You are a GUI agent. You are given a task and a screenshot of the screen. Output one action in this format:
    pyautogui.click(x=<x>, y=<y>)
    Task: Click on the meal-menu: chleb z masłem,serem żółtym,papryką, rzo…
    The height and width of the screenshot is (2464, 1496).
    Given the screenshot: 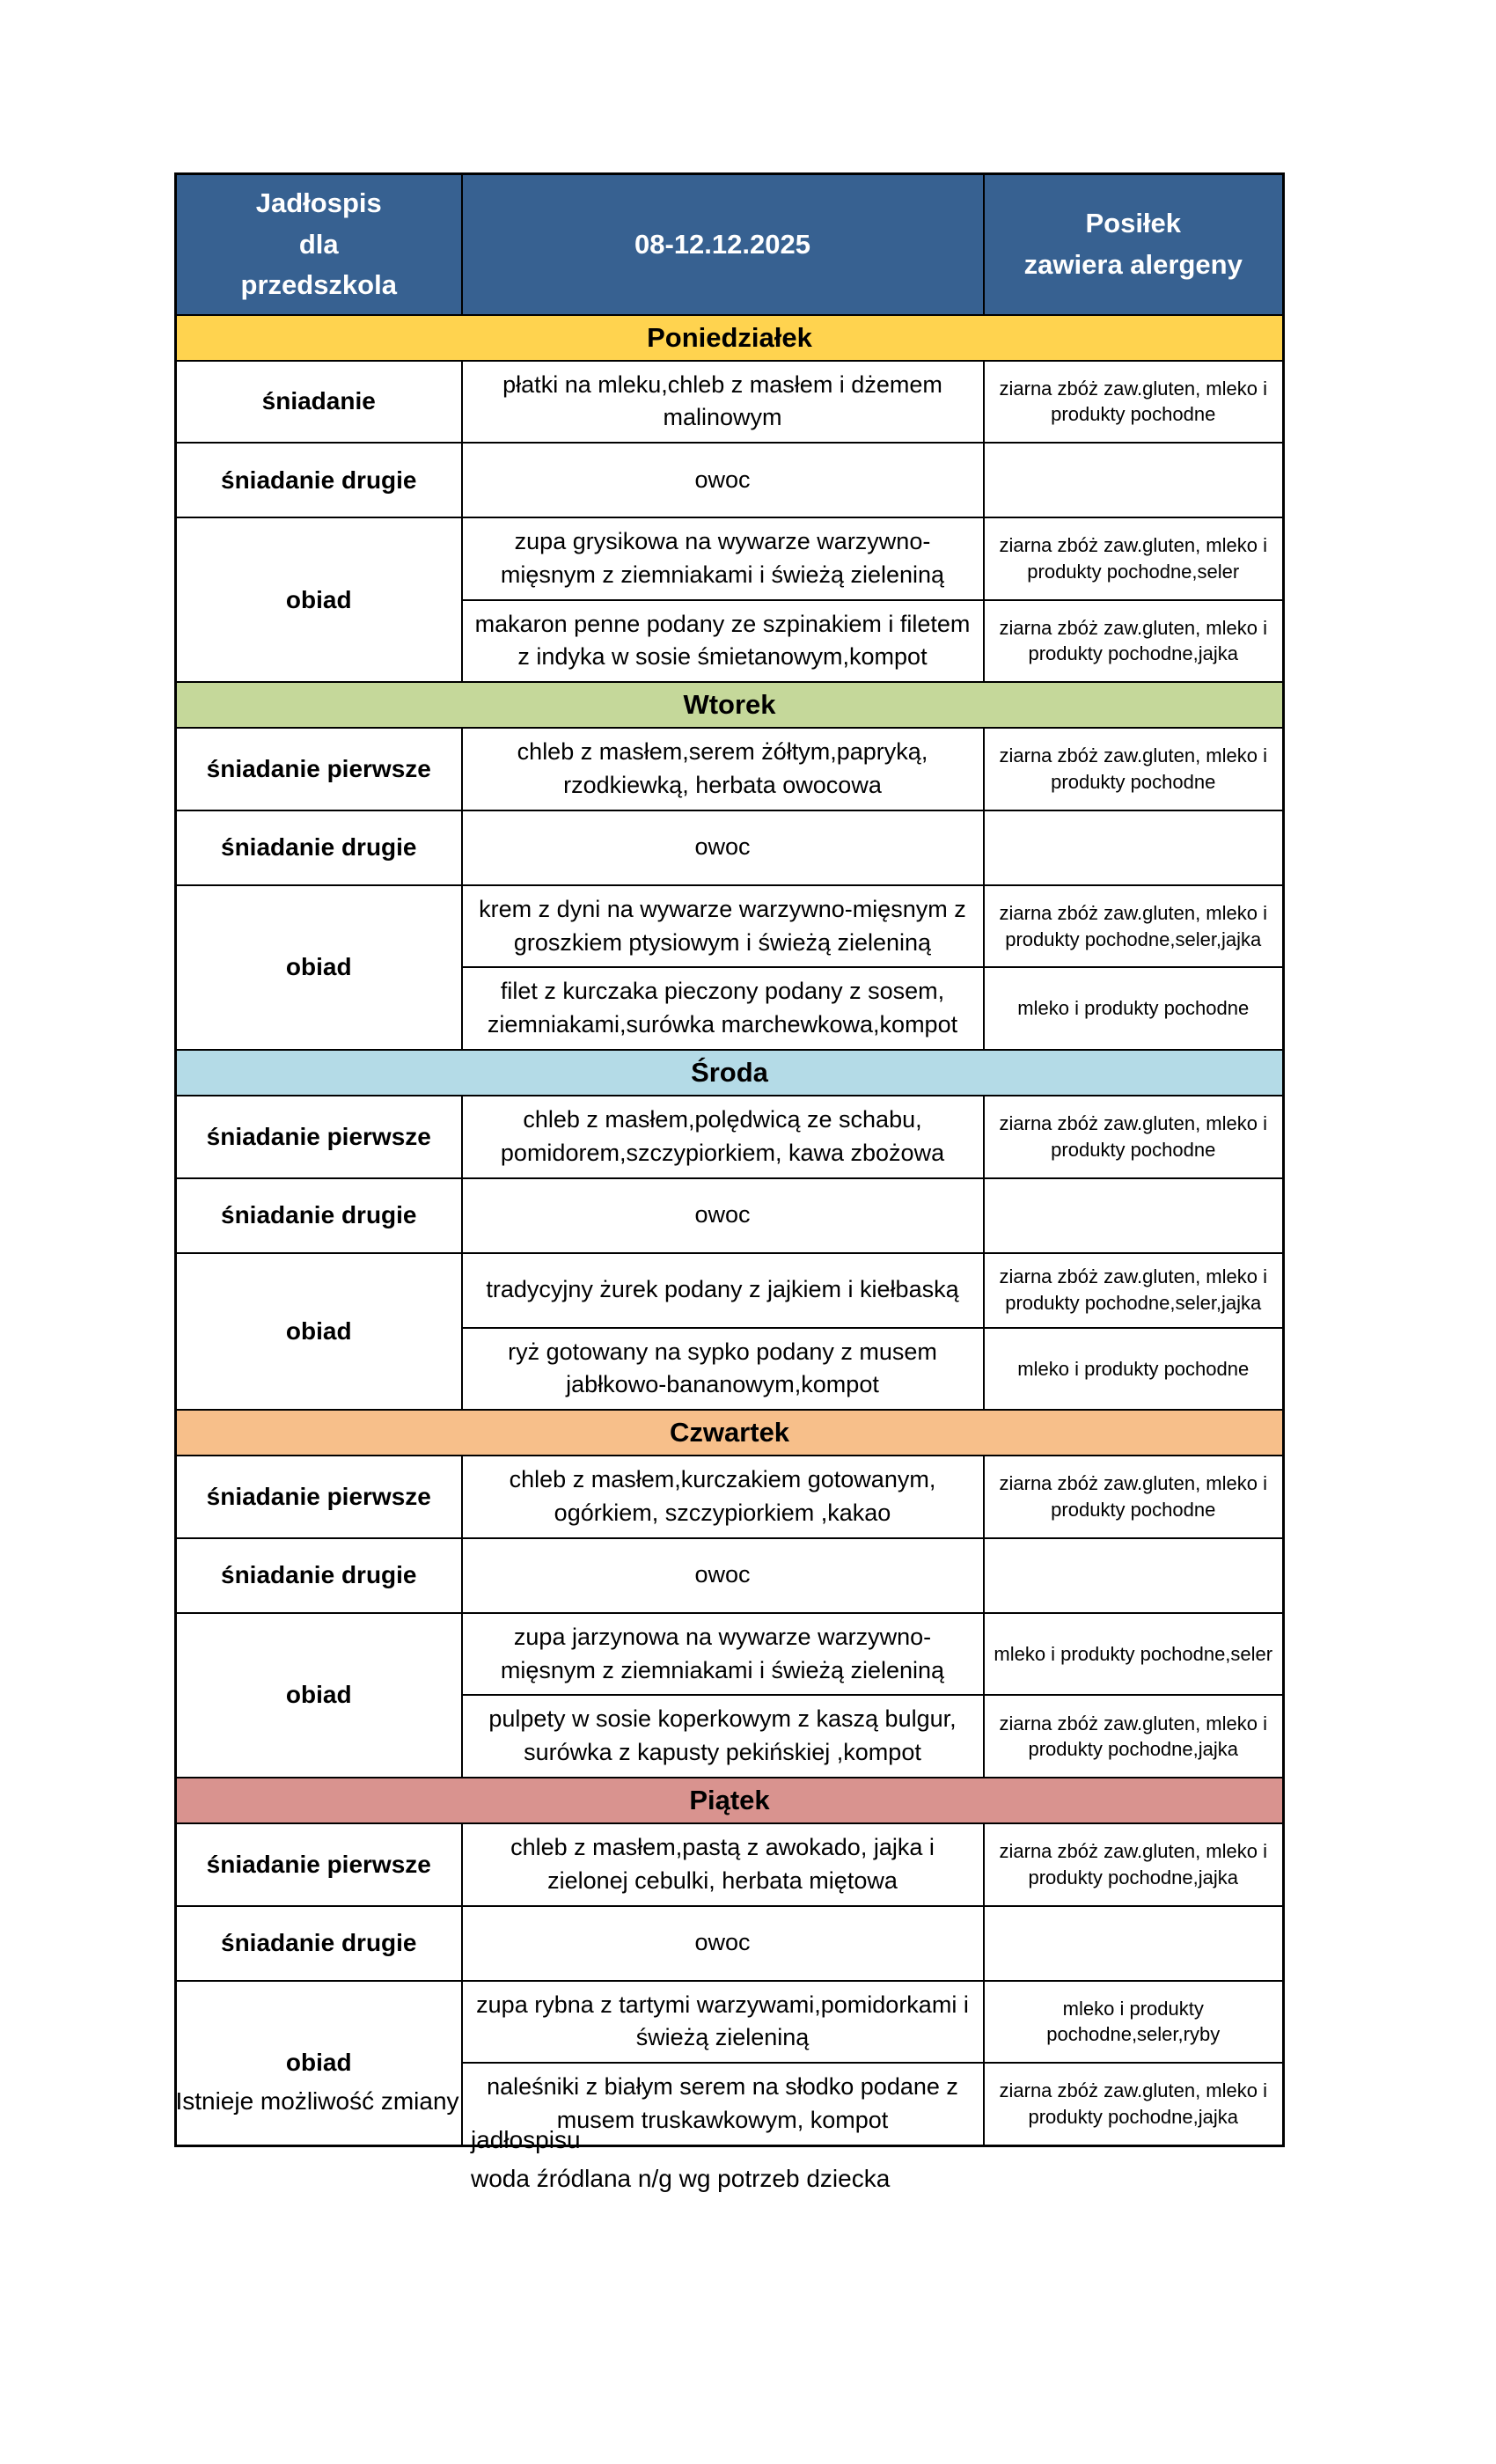 What is the action you would take?
    pyautogui.click(x=723, y=769)
    